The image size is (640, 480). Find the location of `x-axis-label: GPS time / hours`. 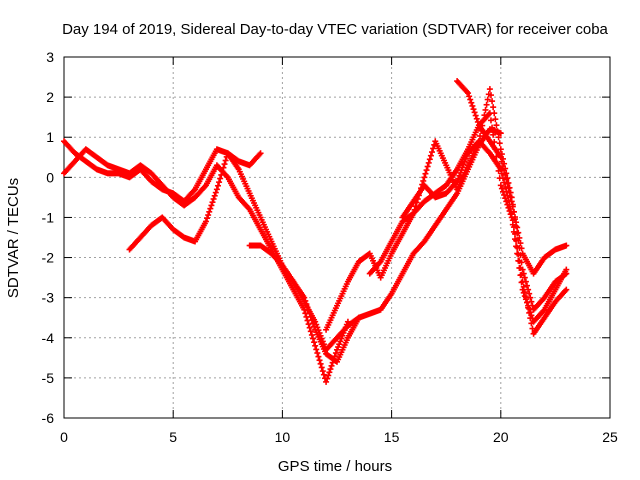

x-axis-label: GPS time / hours is located at coordinates (335, 466).